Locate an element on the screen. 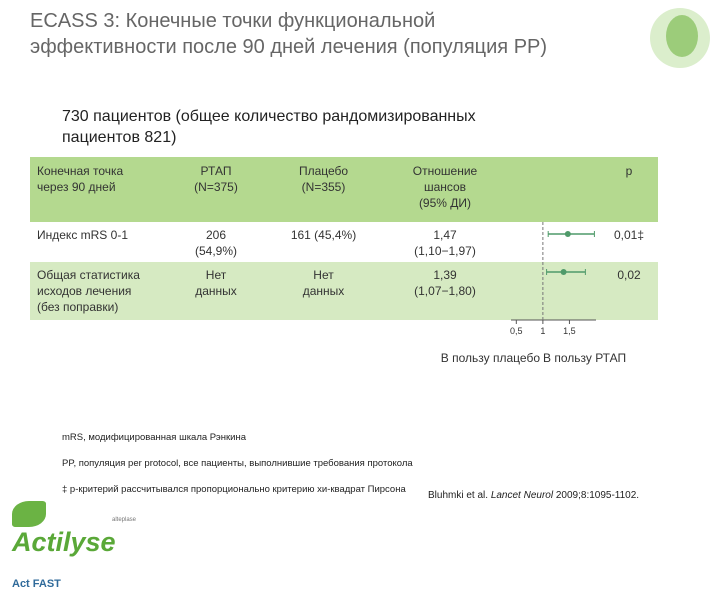 This screenshot has width=720, height=608. logo-mark is located at coordinates (29, 514).